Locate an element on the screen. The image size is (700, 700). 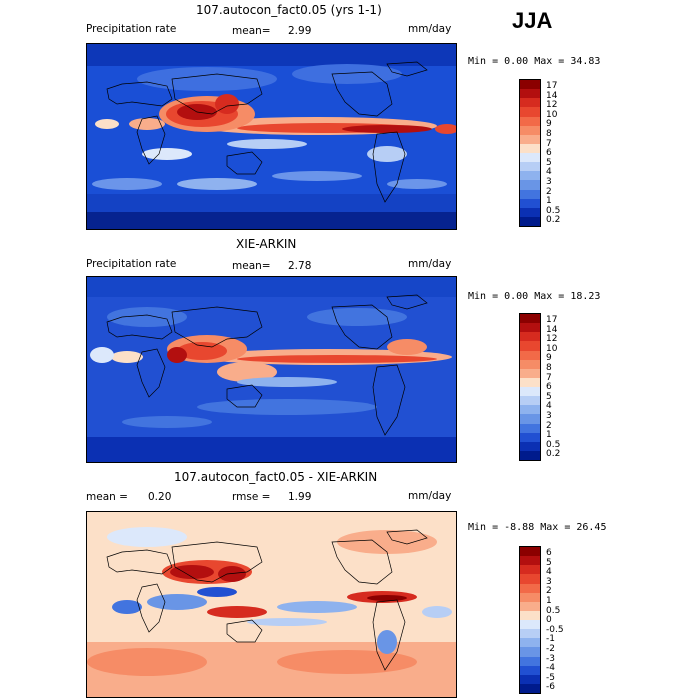
panel-3-mean-value: 0.20 is located at coordinates (160, 497).